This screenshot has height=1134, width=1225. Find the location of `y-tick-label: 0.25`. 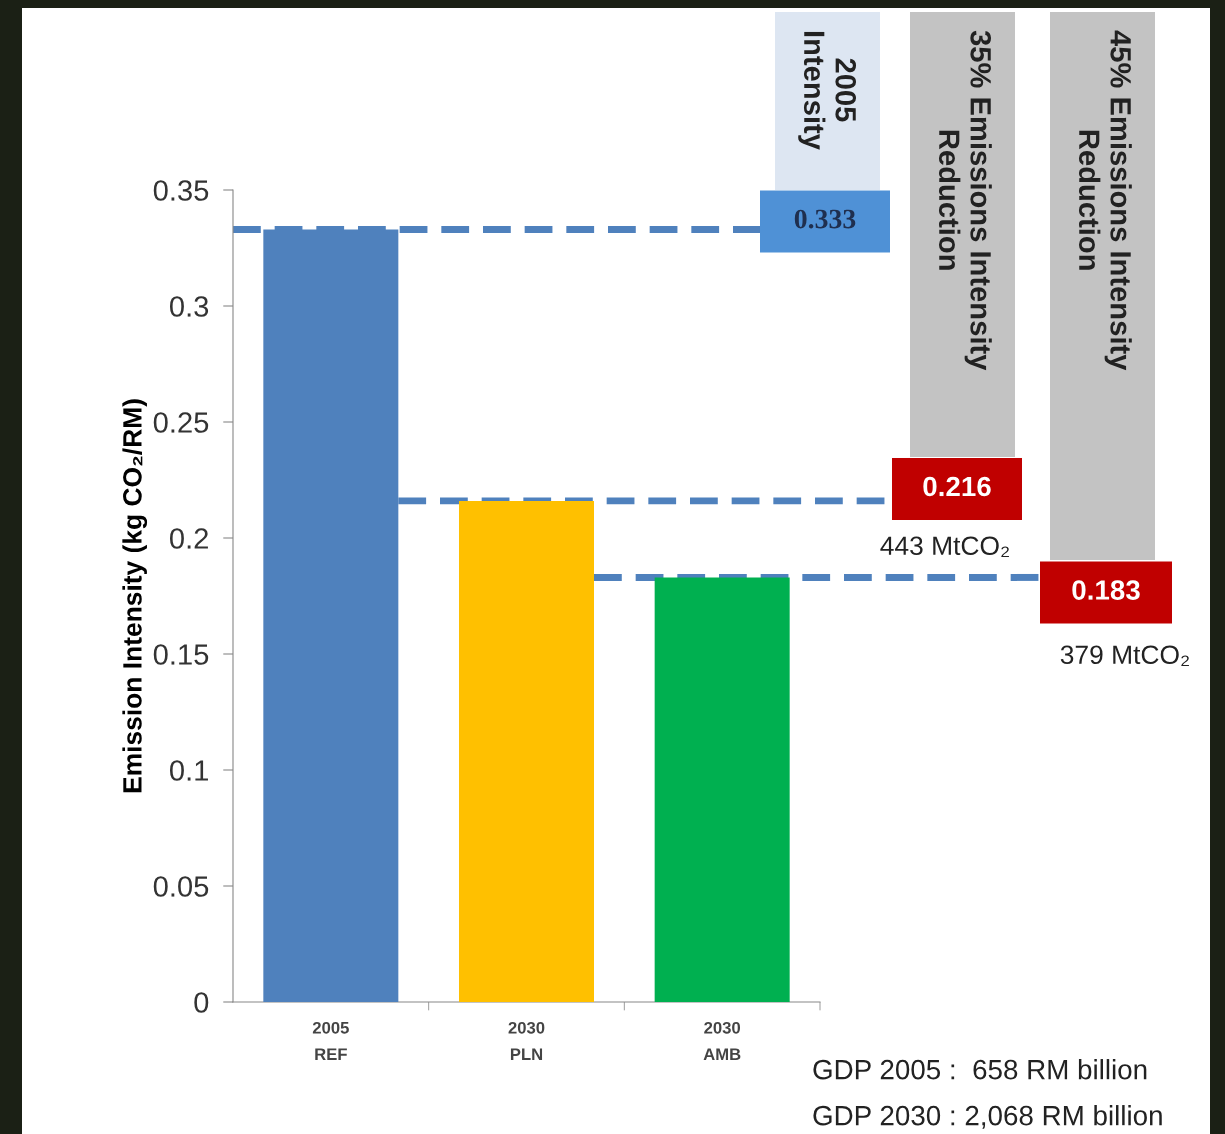

y-tick-label: 0.25 is located at coordinates (181, 422).